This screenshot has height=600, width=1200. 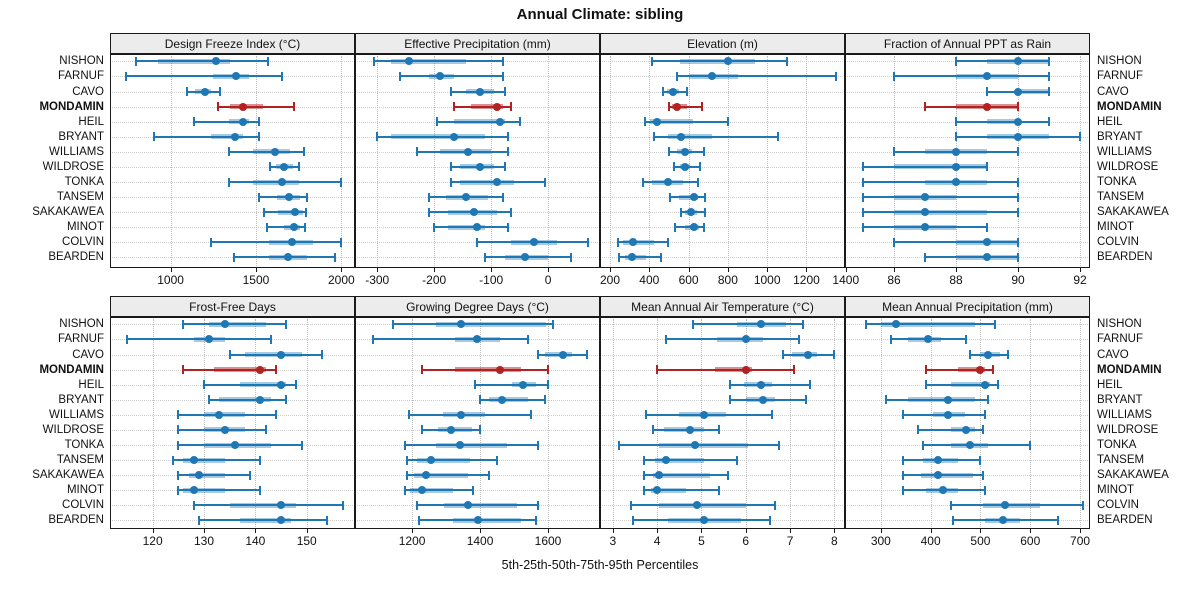 I want to click on station-label-left: BEARDEN, so click(x=76, y=257).